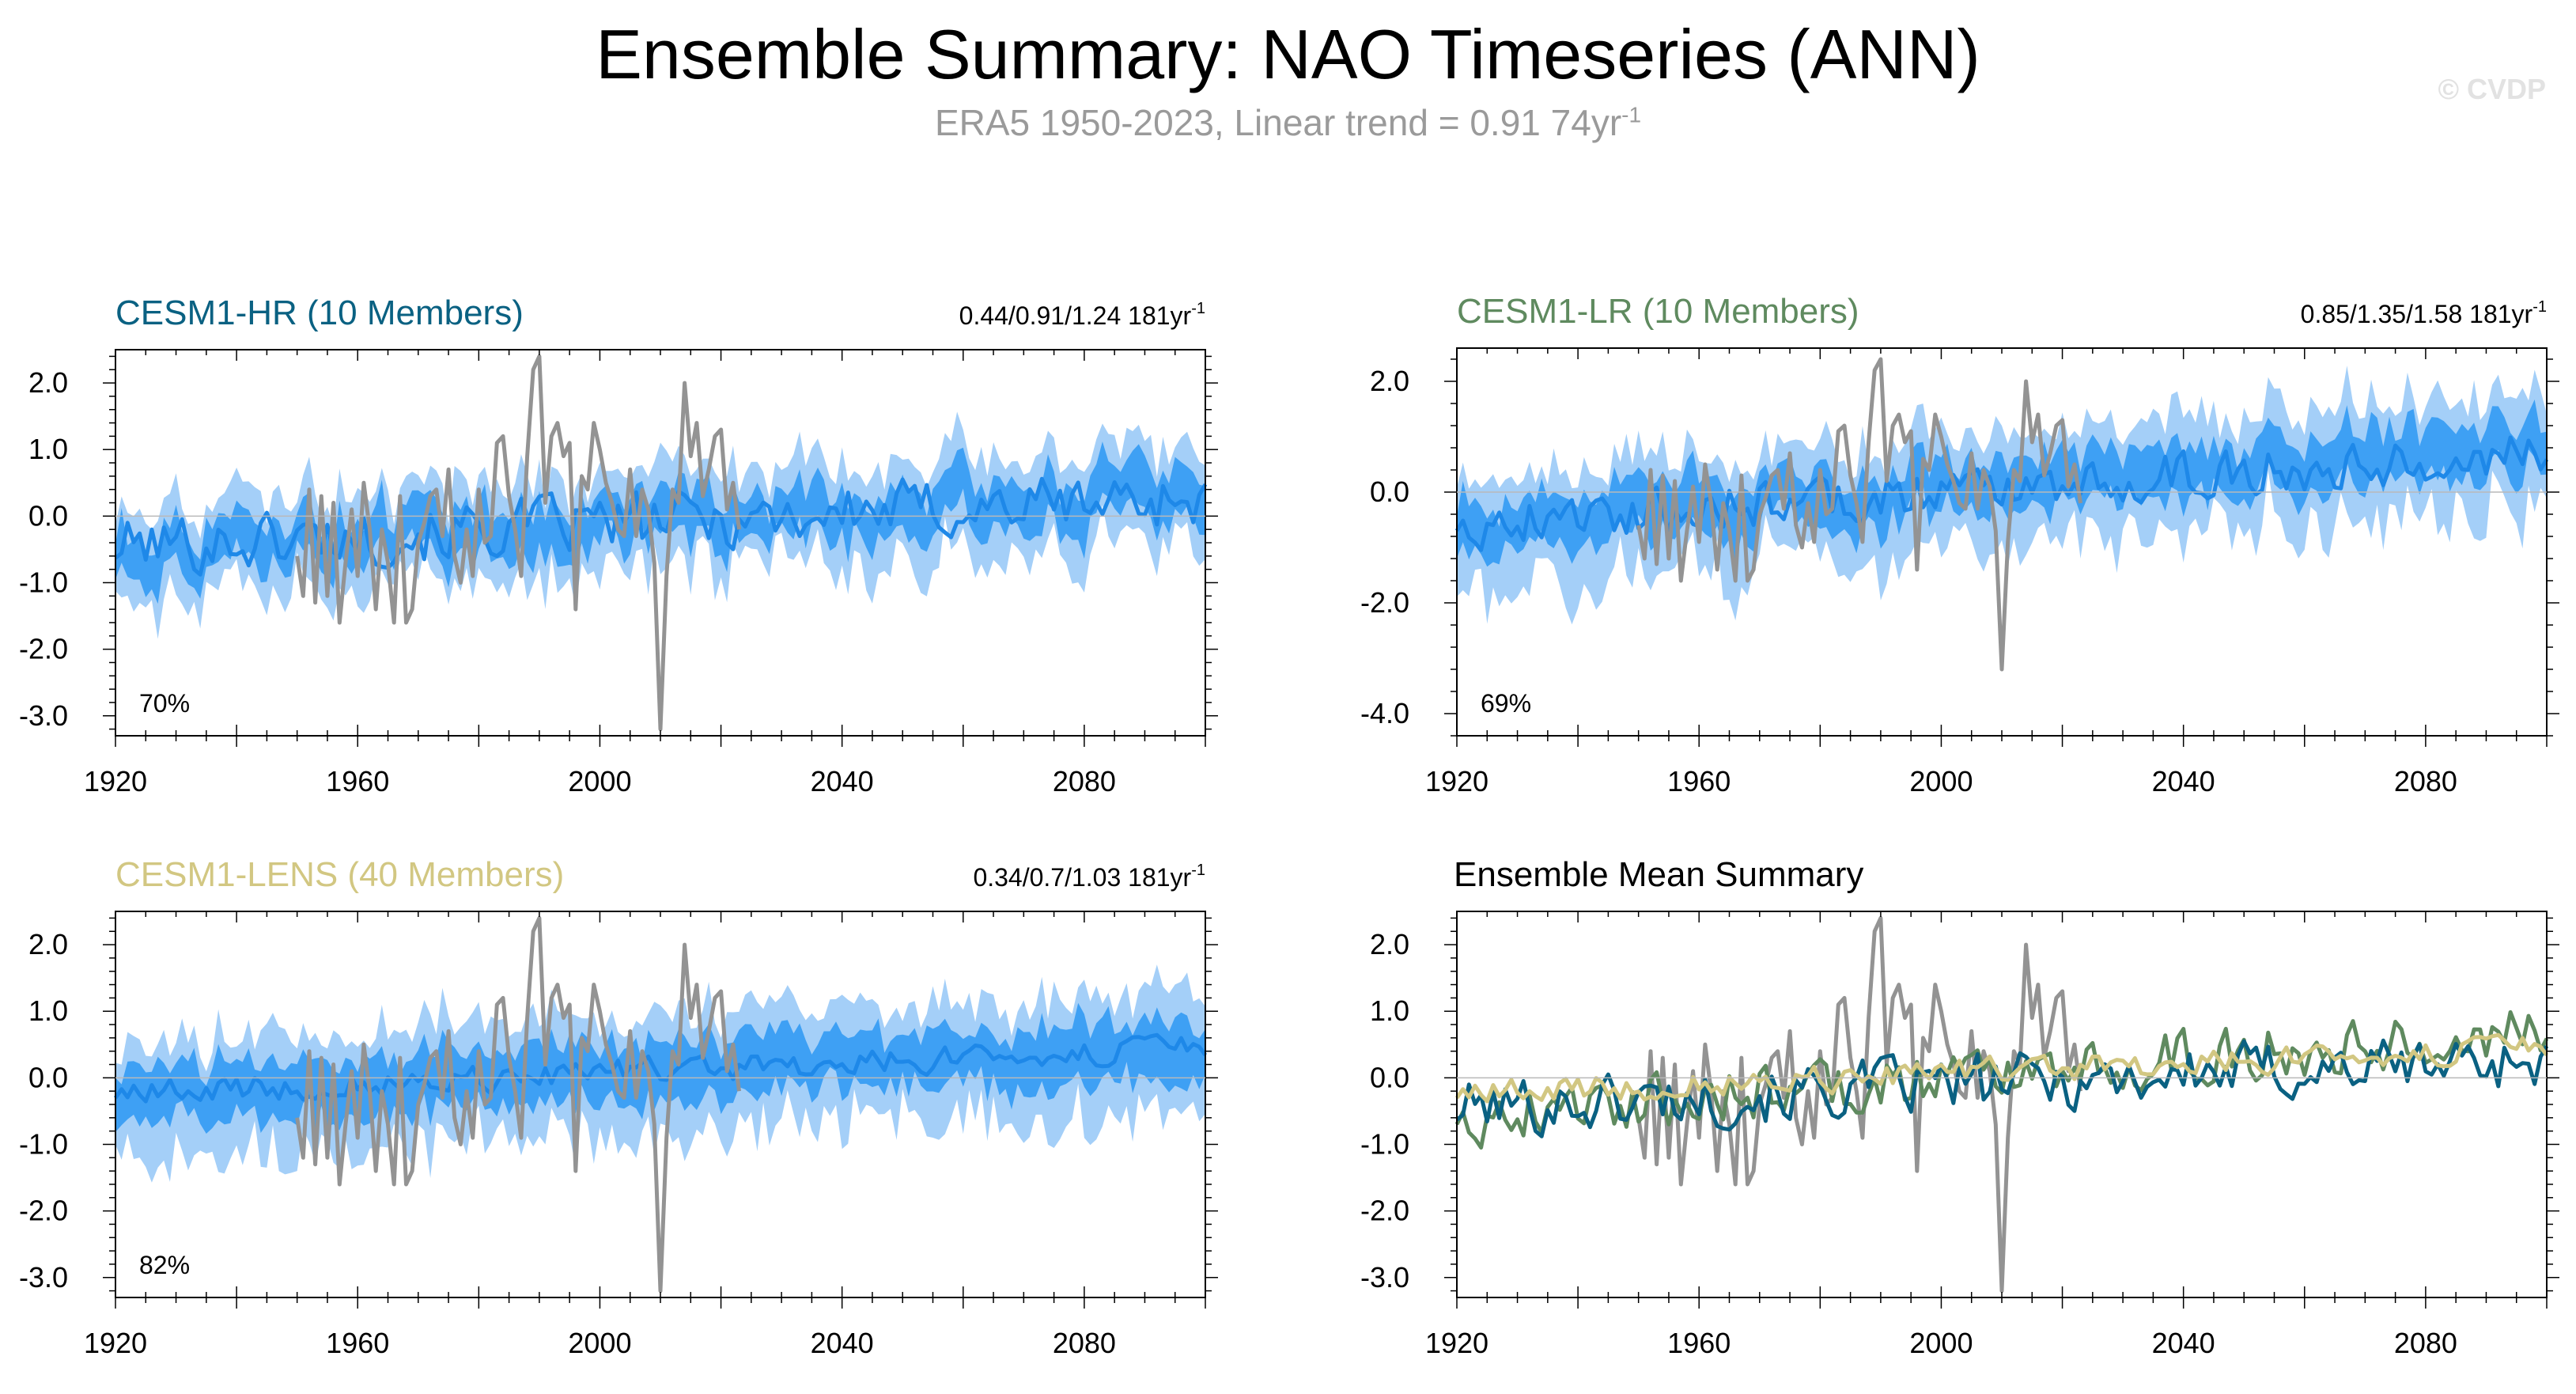  I want to click on panel-hr-ytick-label: -3.0, so click(43, 715).